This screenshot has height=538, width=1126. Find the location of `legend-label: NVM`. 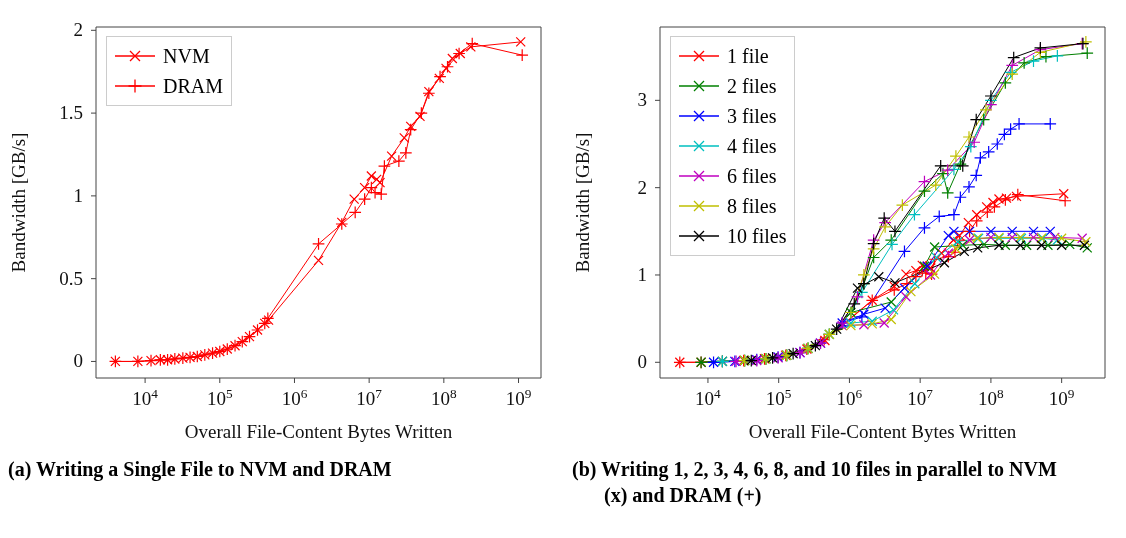

legend-label: NVM is located at coordinates (186, 56).